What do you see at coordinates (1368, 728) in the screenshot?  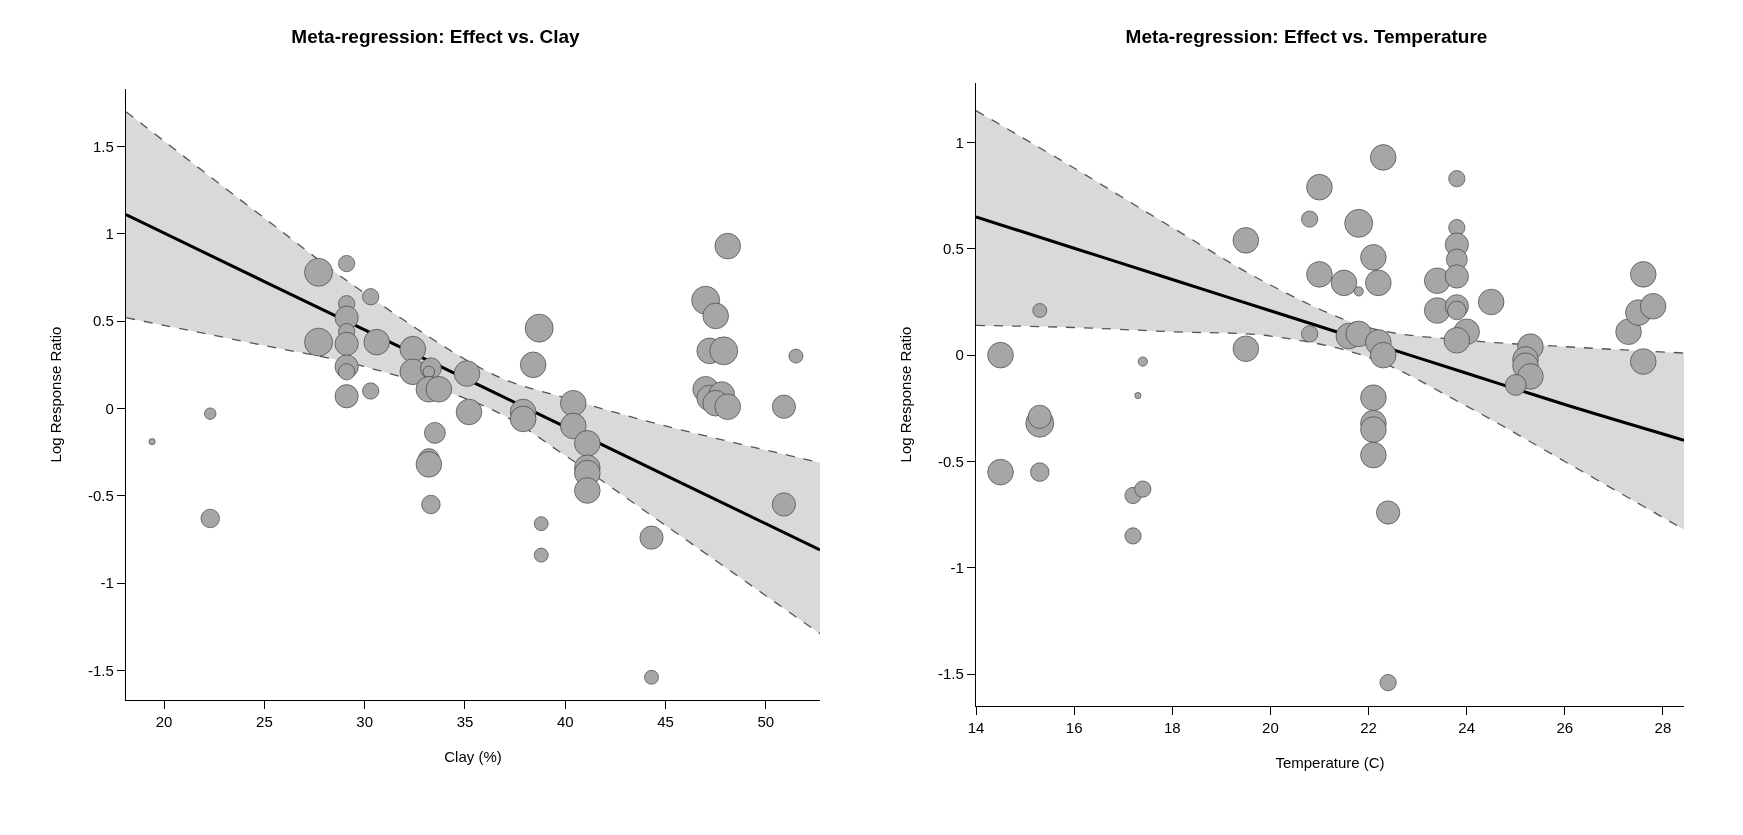 I see `x-tick-label: 22` at bounding box center [1368, 728].